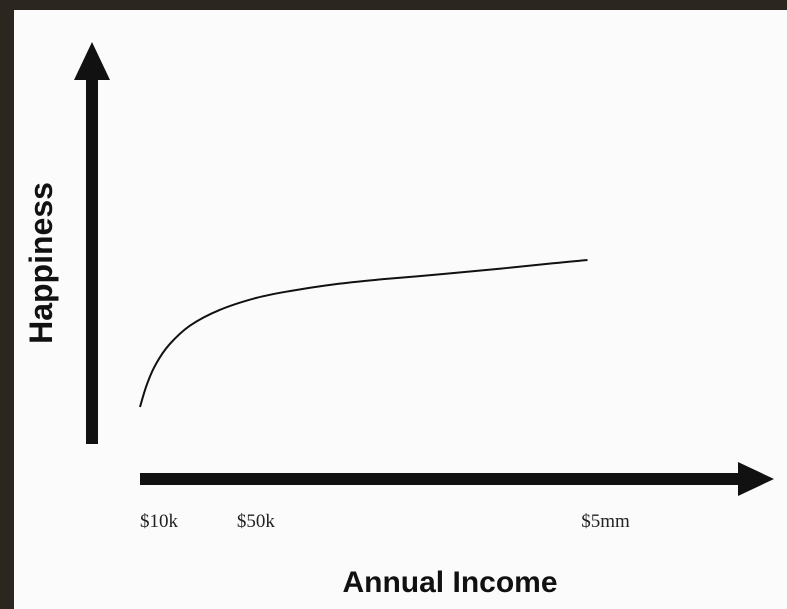 The image size is (787, 609). I want to click on x-tick-label: $5mm, so click(605, 521).